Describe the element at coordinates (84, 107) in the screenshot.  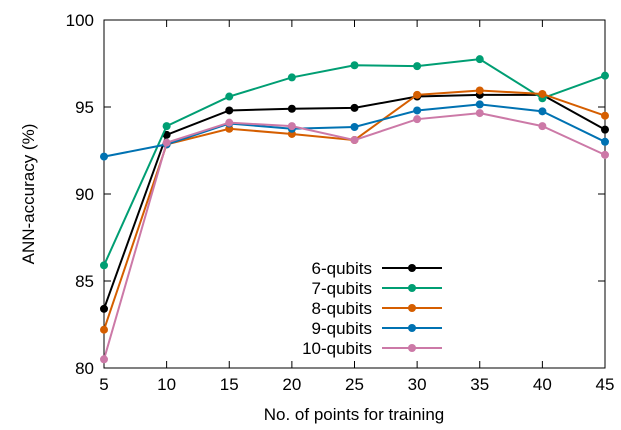
I see `y-tick-label: 95` at that location.